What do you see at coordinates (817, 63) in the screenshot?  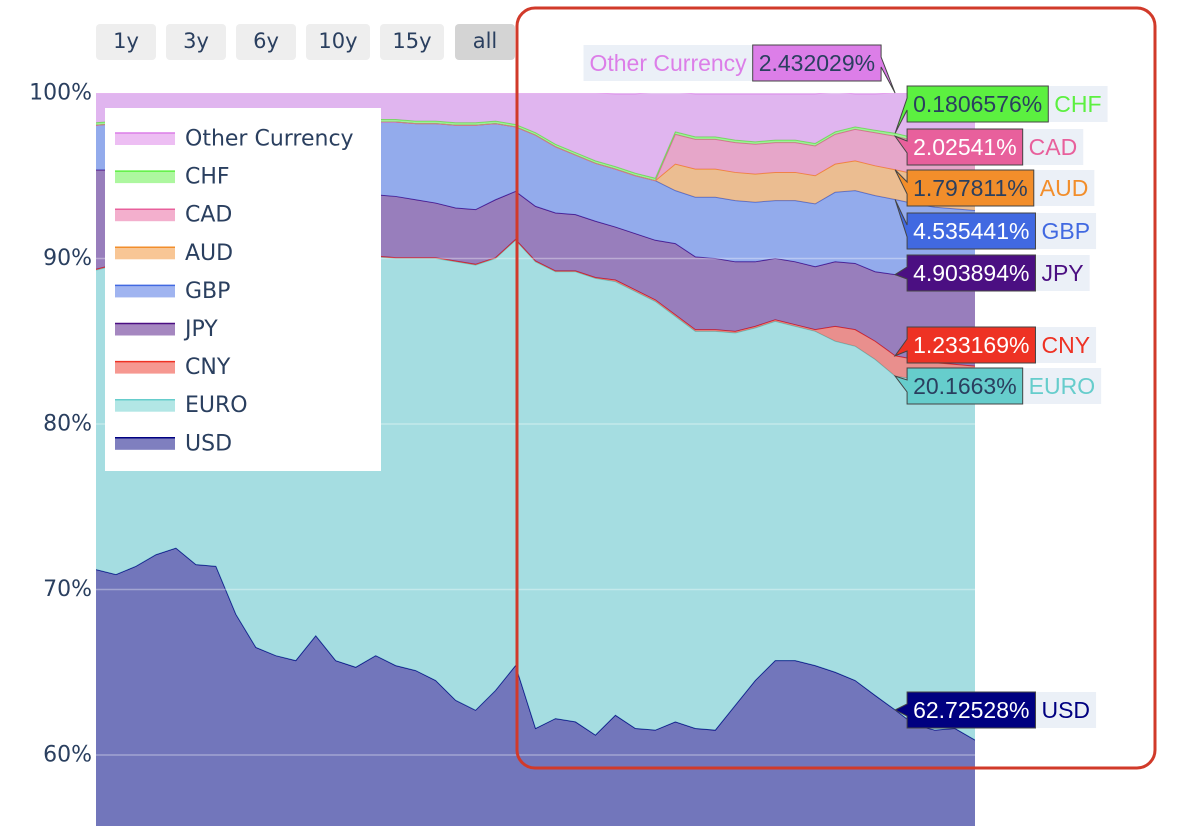 I see `hover-value: 2.432029%` at bounding box center [817, 63].